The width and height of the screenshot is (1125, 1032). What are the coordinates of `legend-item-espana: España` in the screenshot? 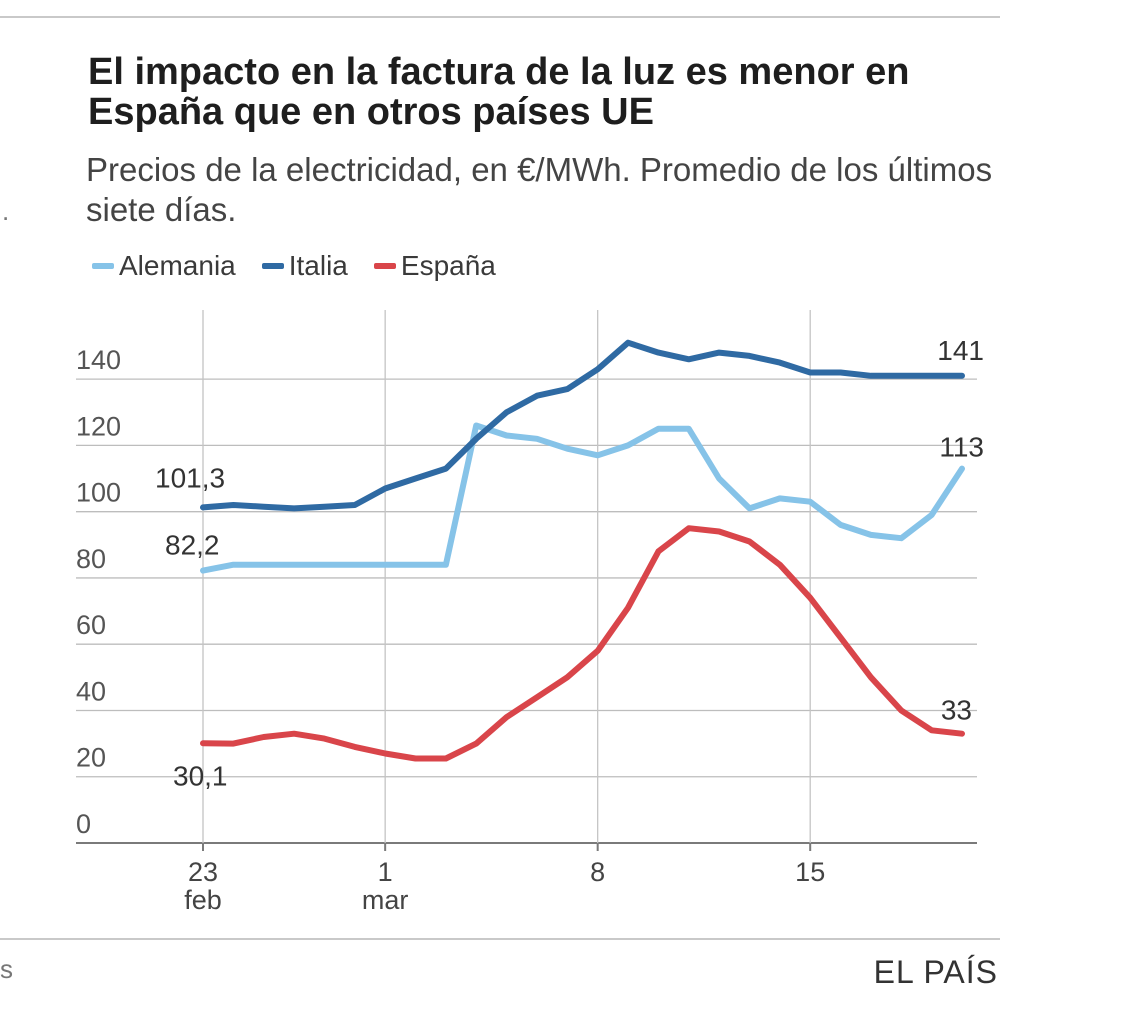 It's located at (434, 266).